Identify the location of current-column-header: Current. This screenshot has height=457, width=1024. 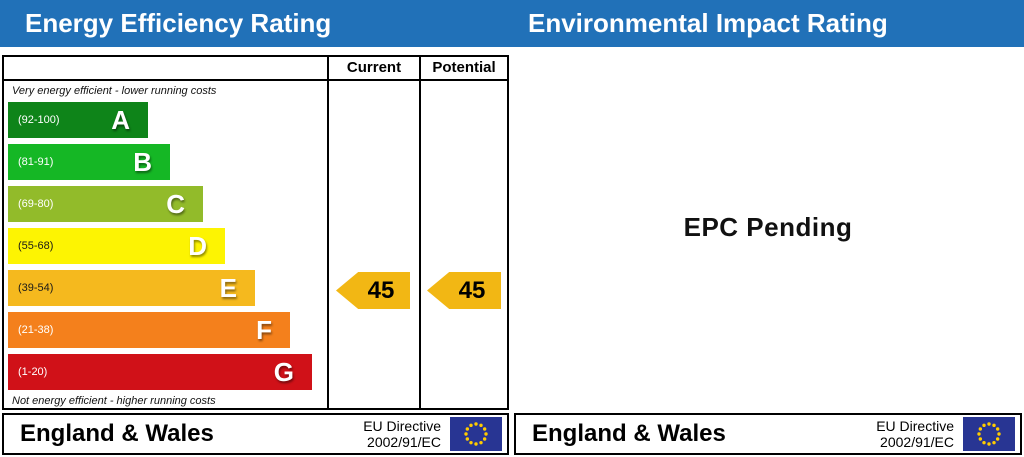
(374, 67).